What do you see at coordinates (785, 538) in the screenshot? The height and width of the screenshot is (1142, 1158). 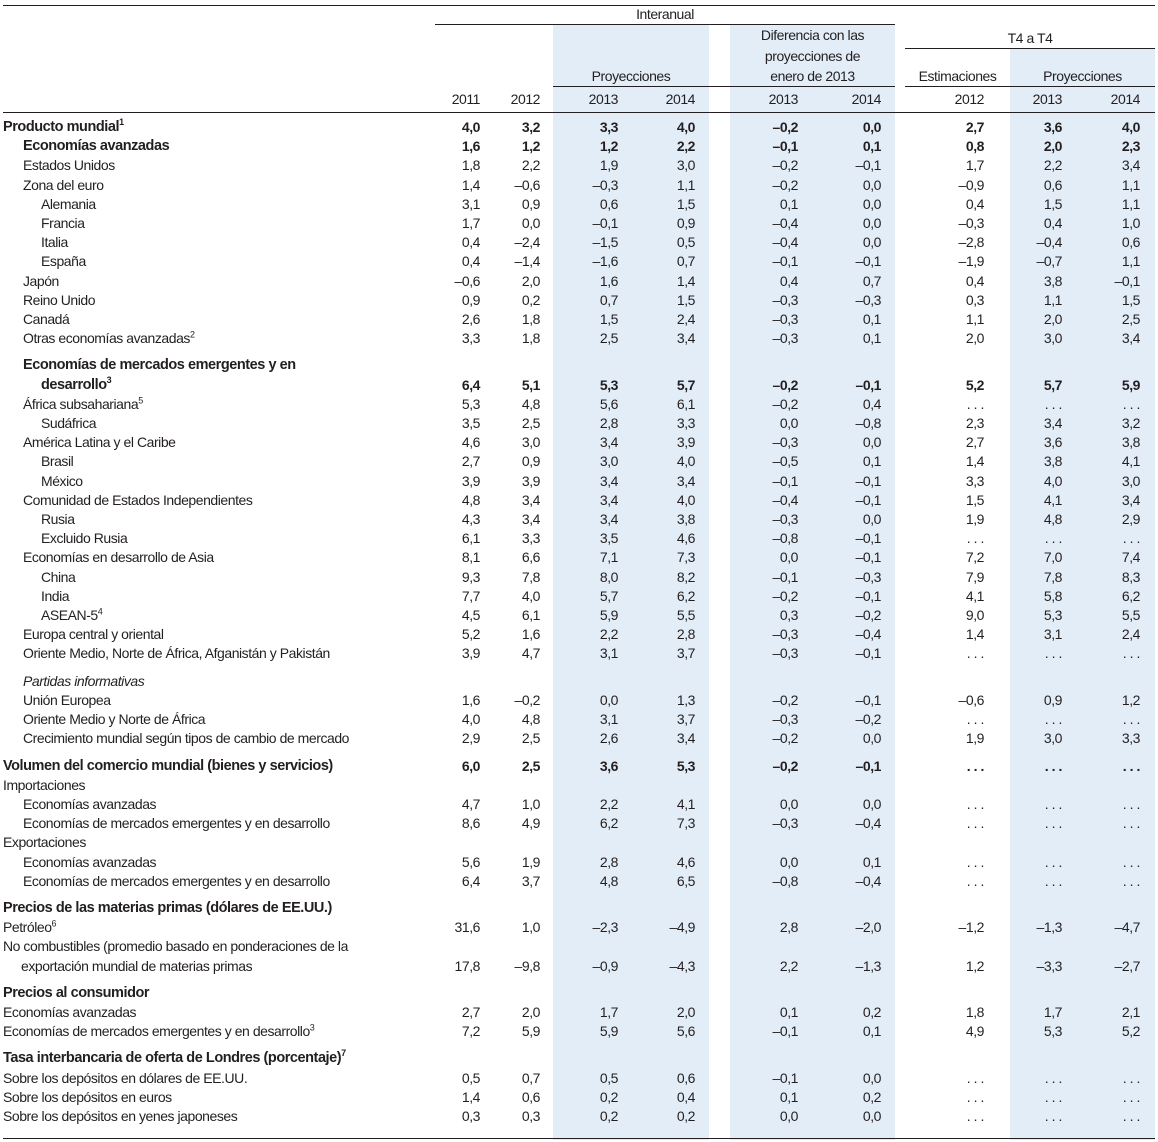 I see `cell-diff-2013: –0,8` at bounding box center [785, 538].